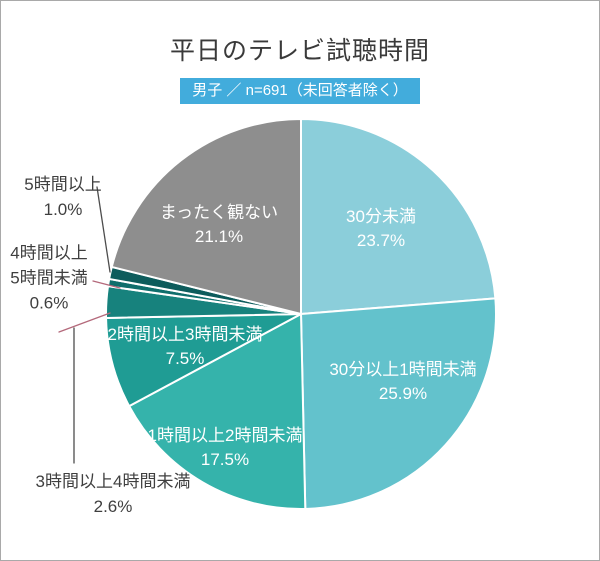 The width and height of the screenshot is (600, 561). Describe the element at coordinates (225, 435) in the screenshot. I see `slice-label-text: 1時間以上2時間未満` at that location.